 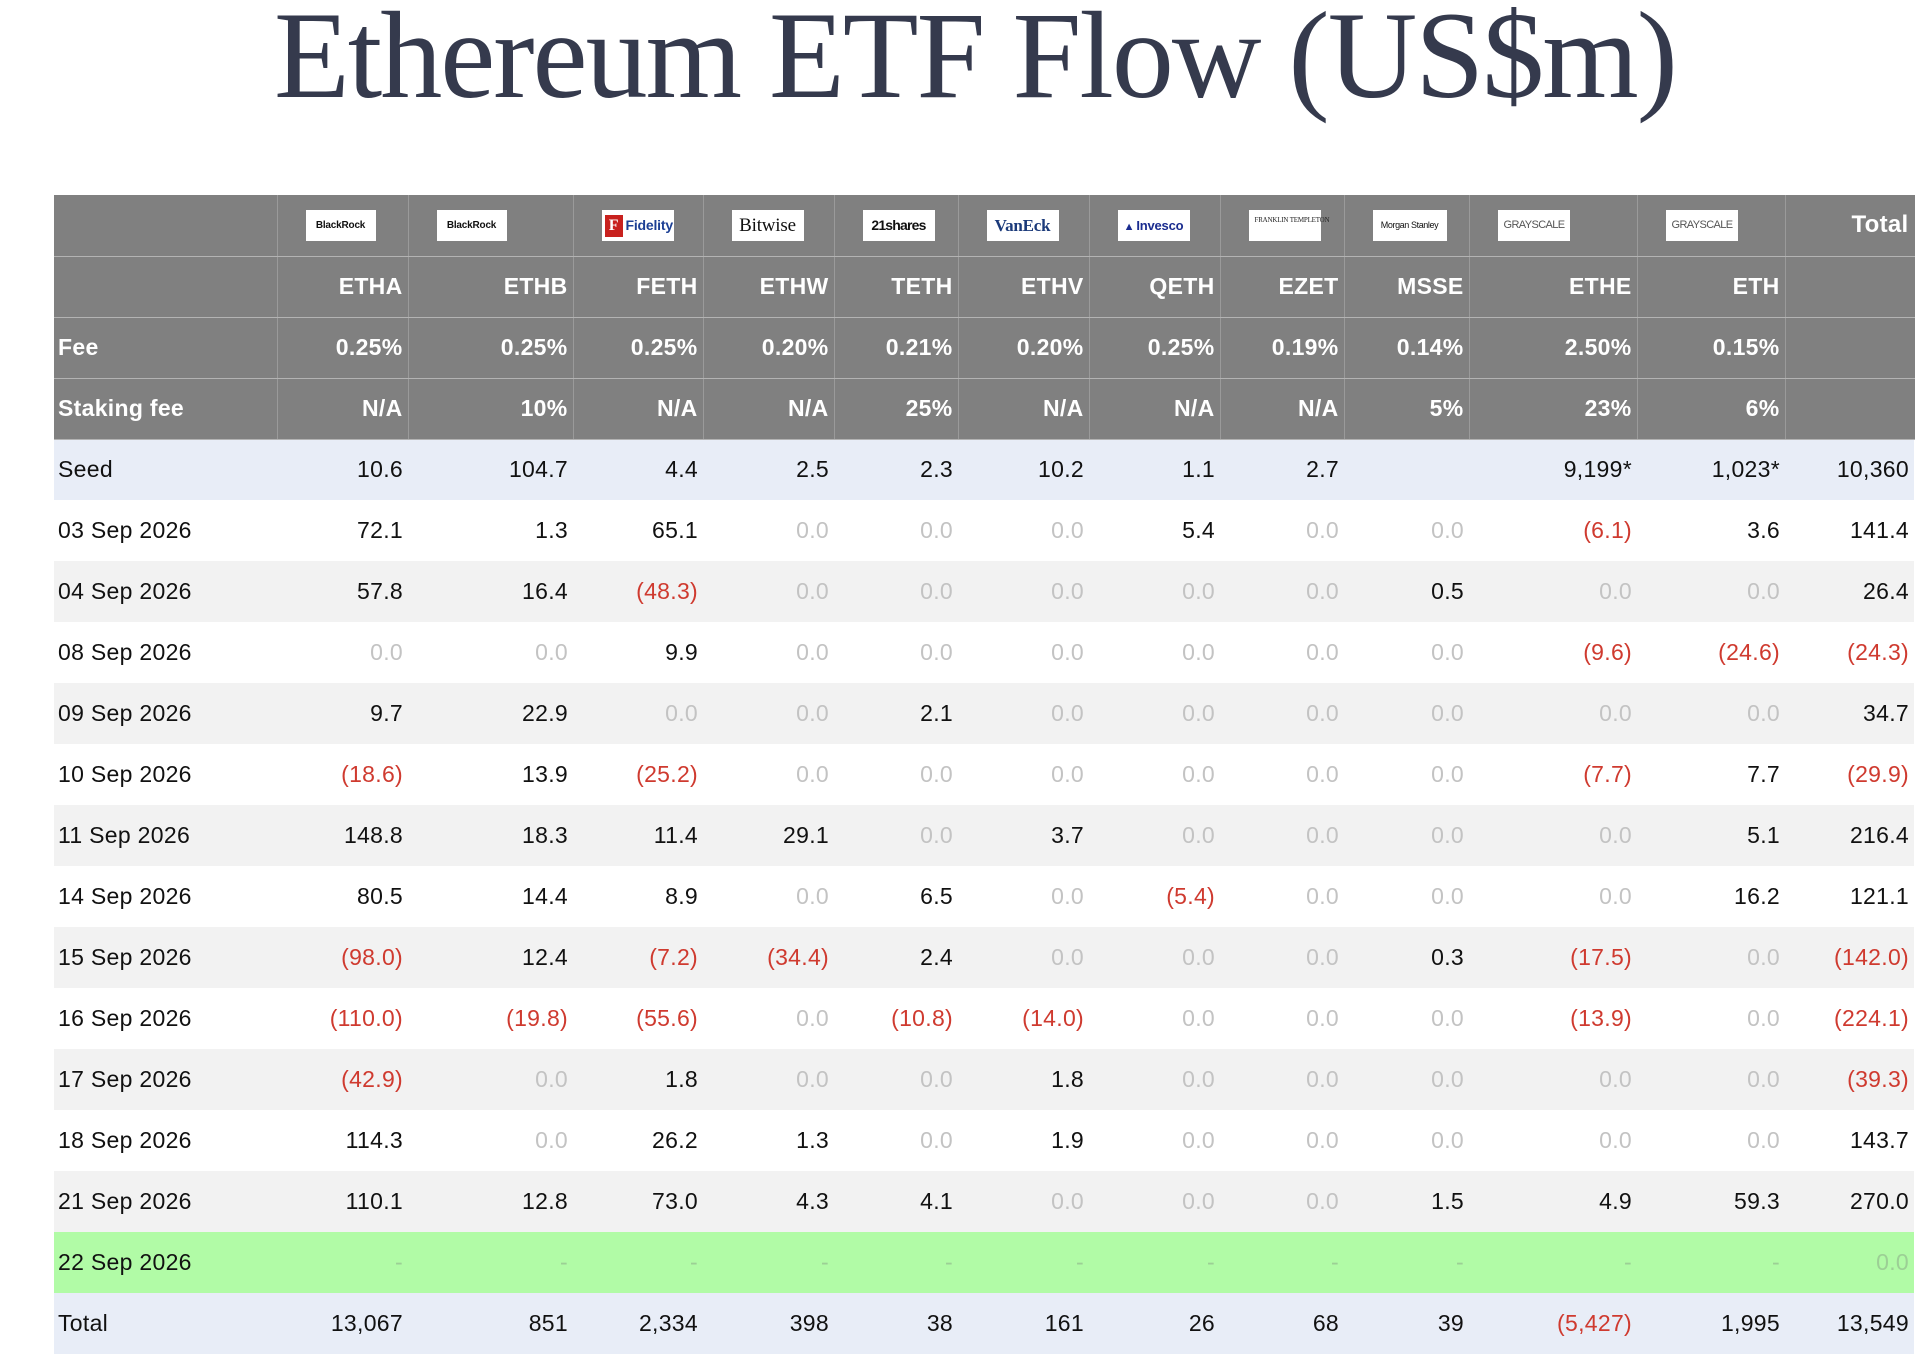 I want to click on flow-value-cell: (7.7), so click(x=1553, y=774).